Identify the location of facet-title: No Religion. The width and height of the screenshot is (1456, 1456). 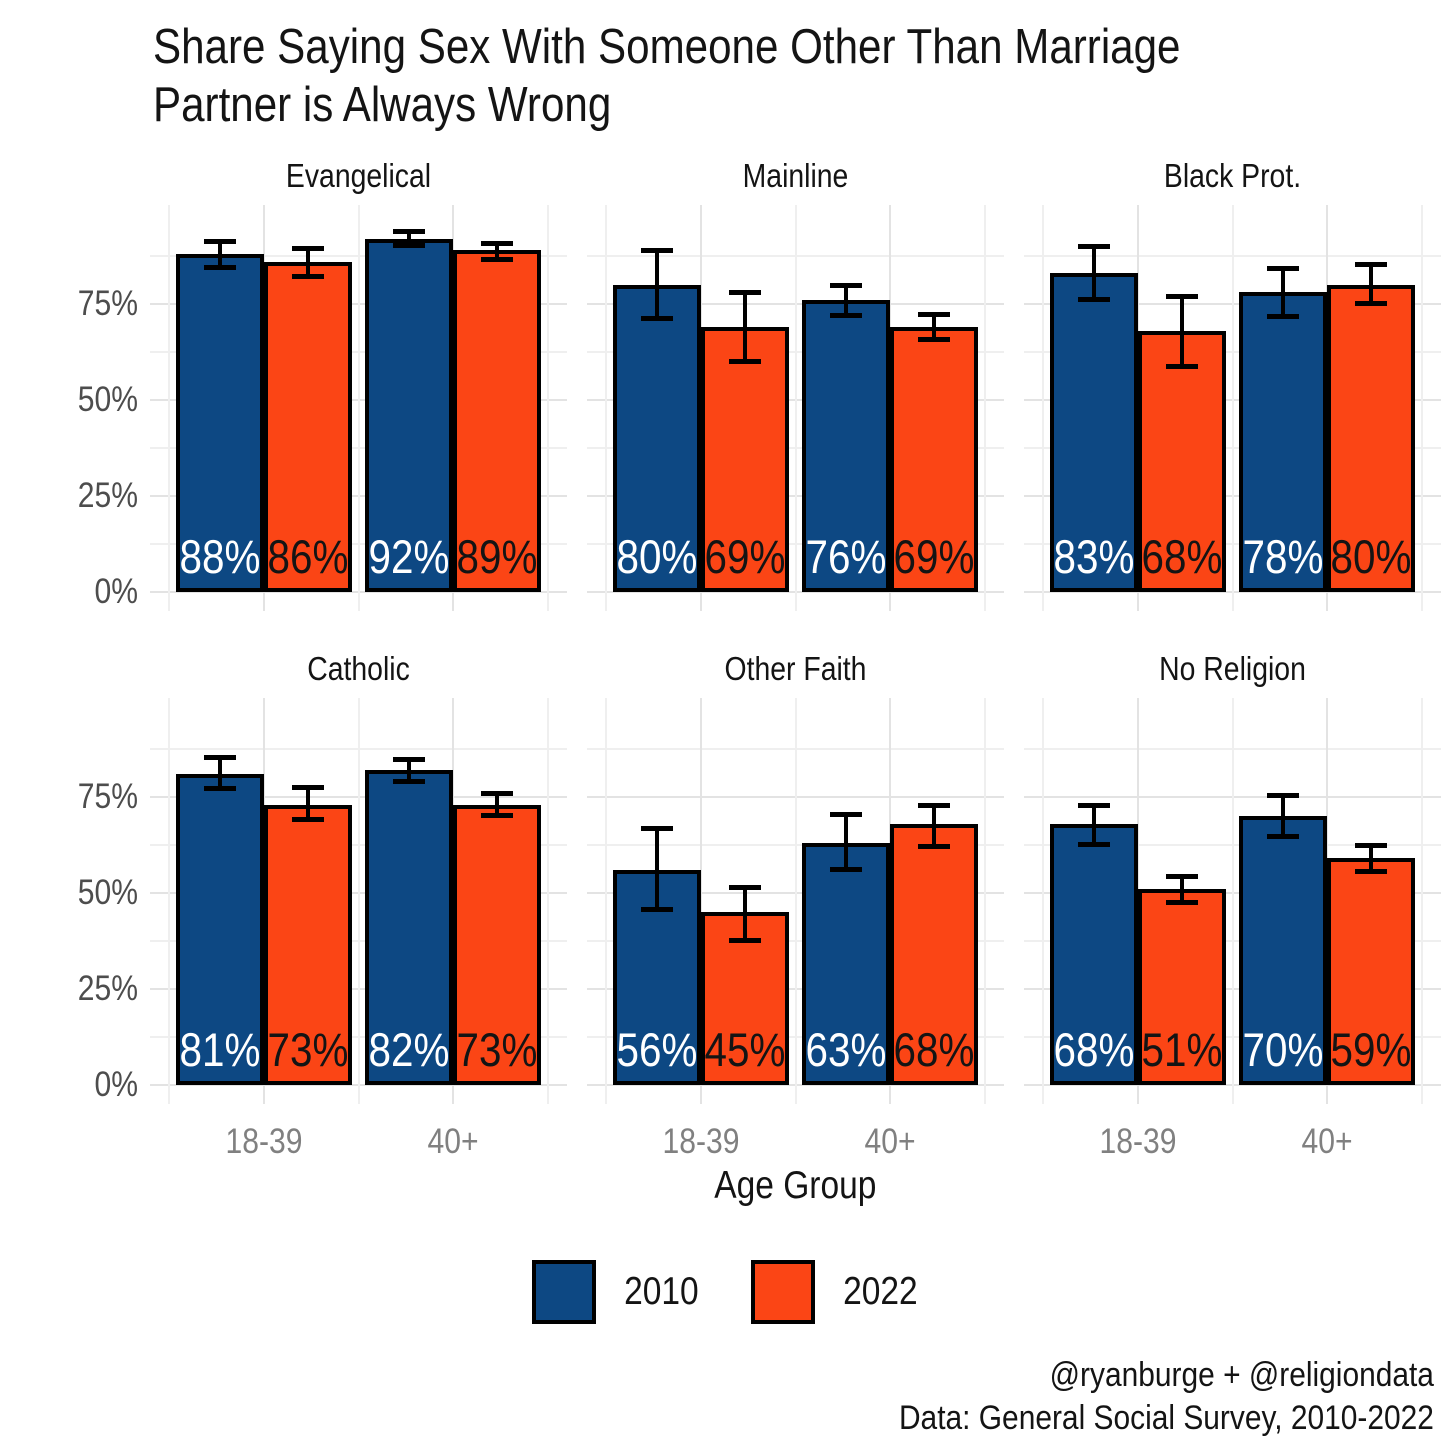
(1232, 668).